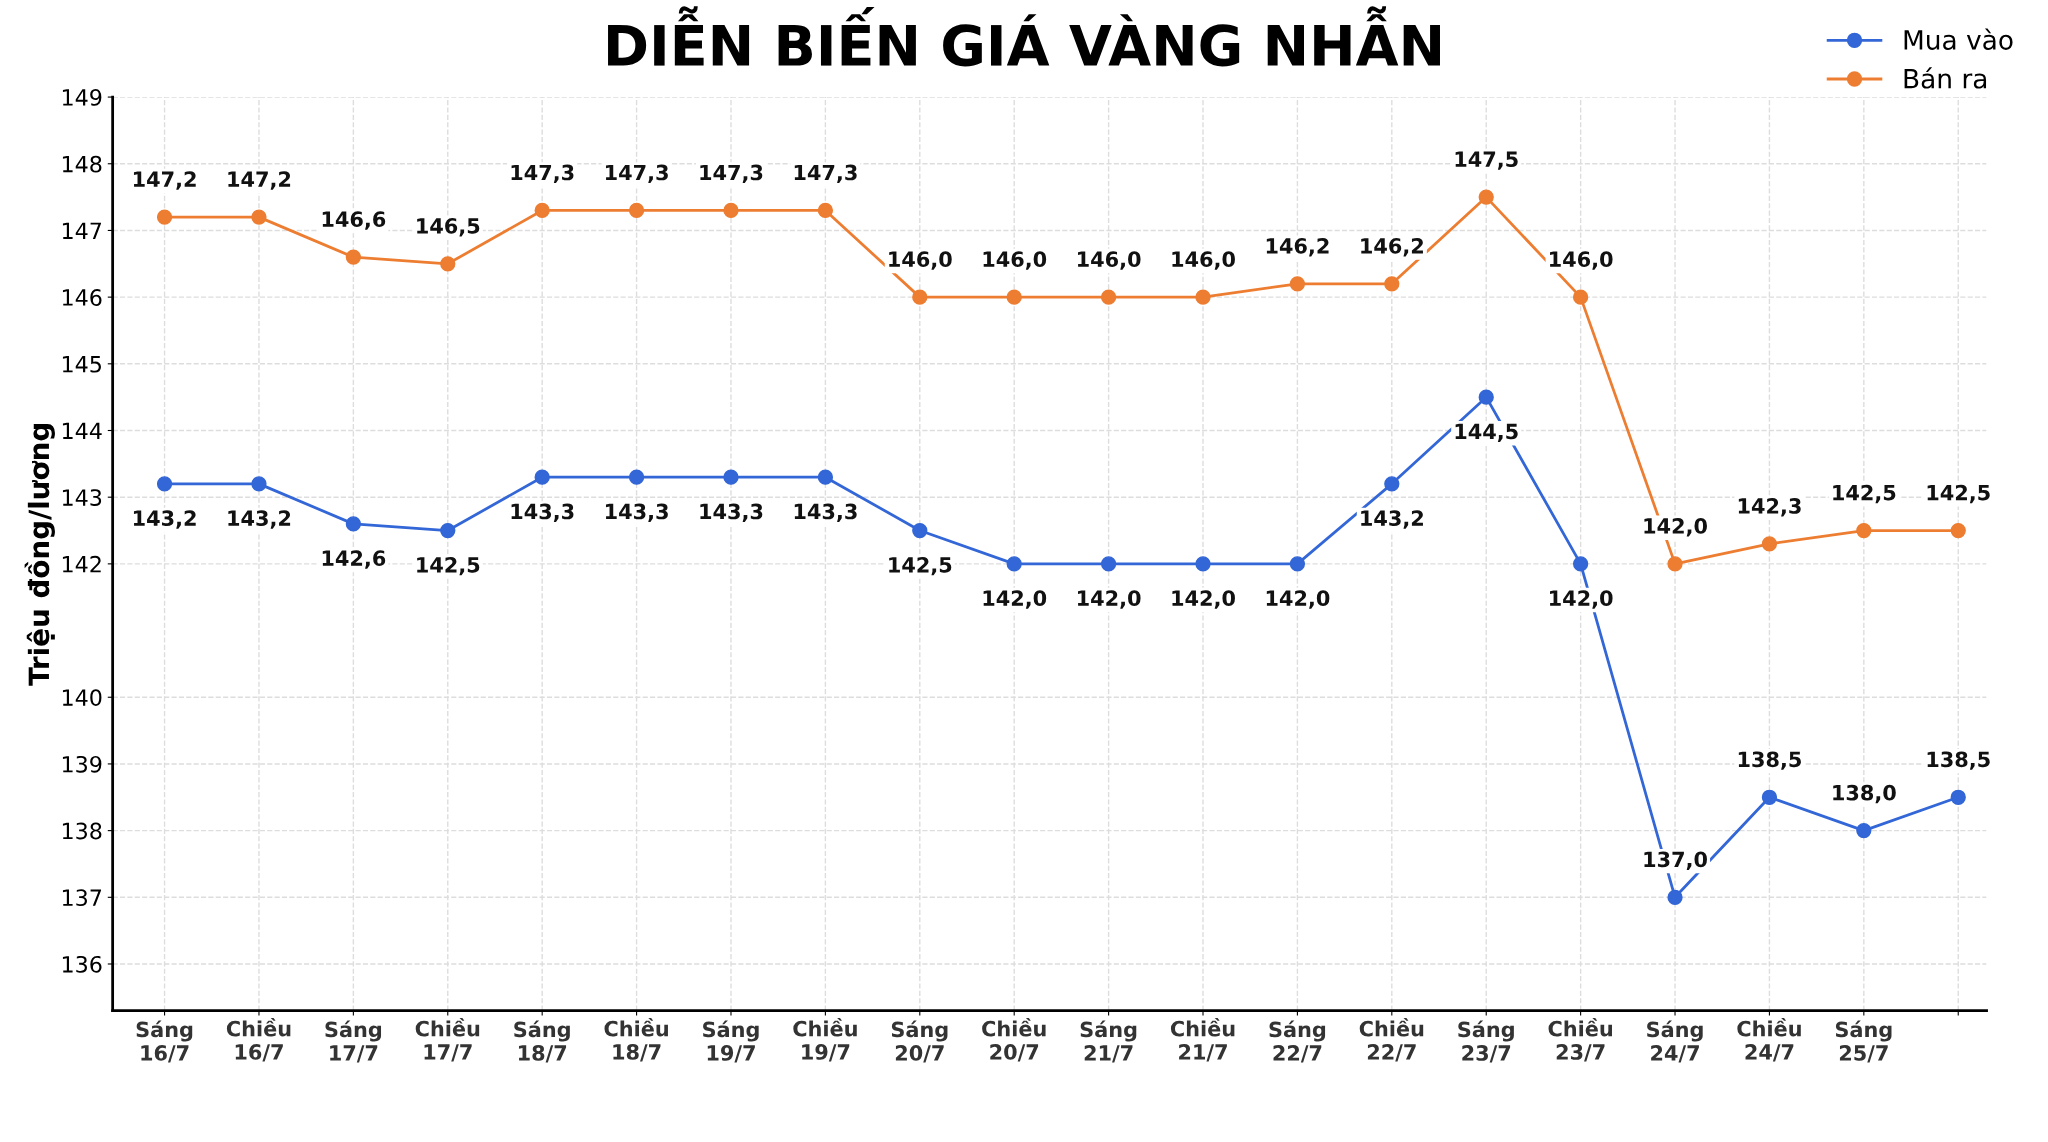 The width and height of the screenshot is (2048, 1142). Describe the element at coordinates (919, 1041) in the screenshot. I see `x-tick-label: Sáng 20/7` at that location.